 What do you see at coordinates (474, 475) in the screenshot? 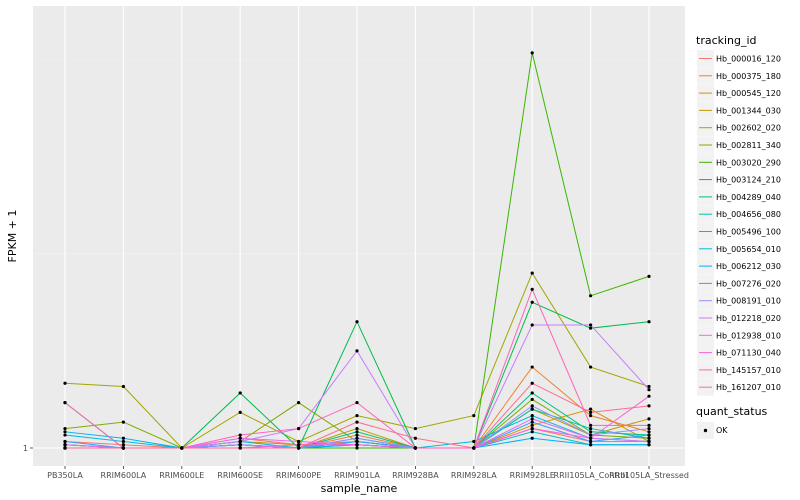
I see `x-tick-label: RRIM928LA` at bounding box center [474, 475].